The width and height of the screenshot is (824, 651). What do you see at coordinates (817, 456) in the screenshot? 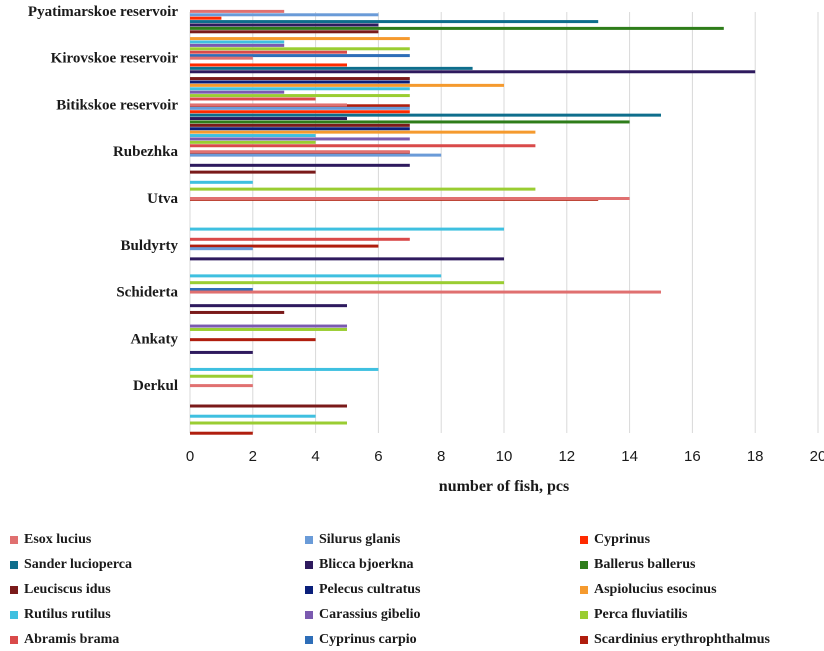
I see `x-tick-label: 20` at bounding box center [817, 456].